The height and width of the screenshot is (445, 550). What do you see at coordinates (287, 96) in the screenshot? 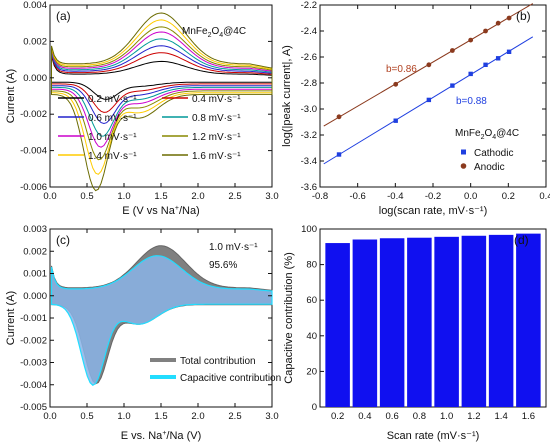
I see `panel-b-ylabel: log(|peak current|, A)` at bounding box center [287, 96].